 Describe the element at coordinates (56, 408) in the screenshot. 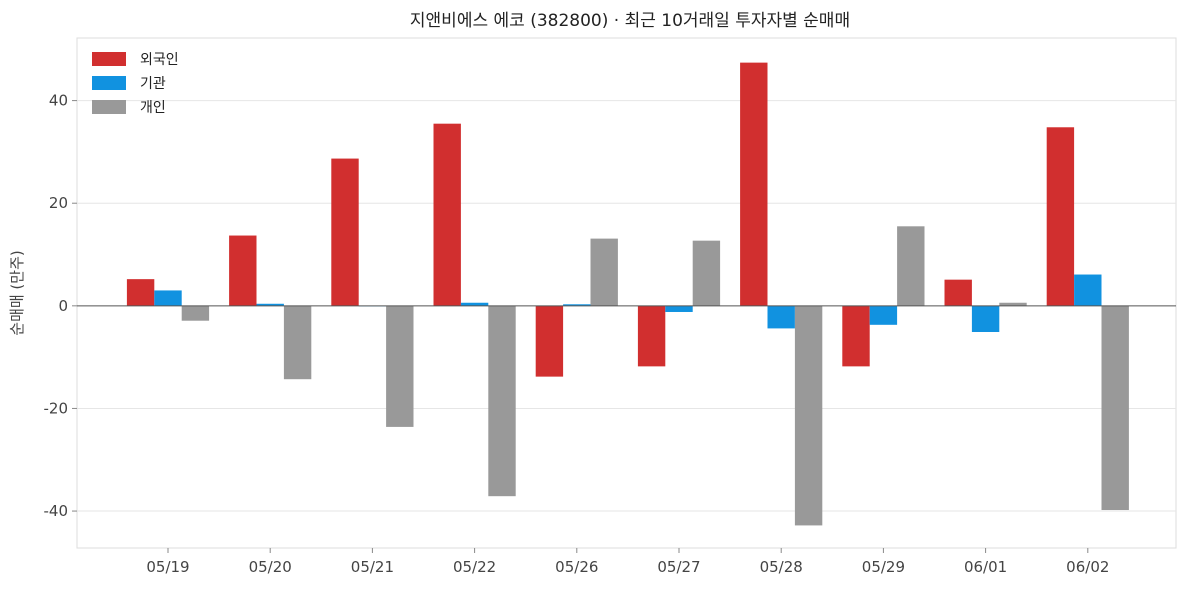

I see `y-tick-label: -20` at that location.